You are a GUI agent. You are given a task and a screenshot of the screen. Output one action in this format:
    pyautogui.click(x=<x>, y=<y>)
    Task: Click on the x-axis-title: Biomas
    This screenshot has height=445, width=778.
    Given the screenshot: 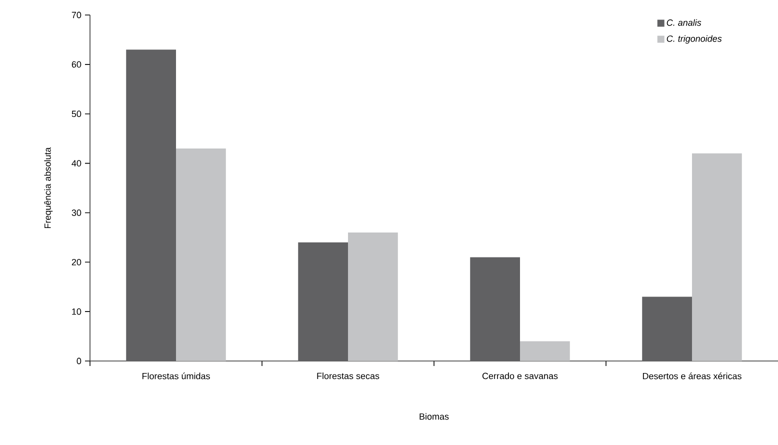 What is the action you would take?
    pyautogui.click(x=434, y=416)
    